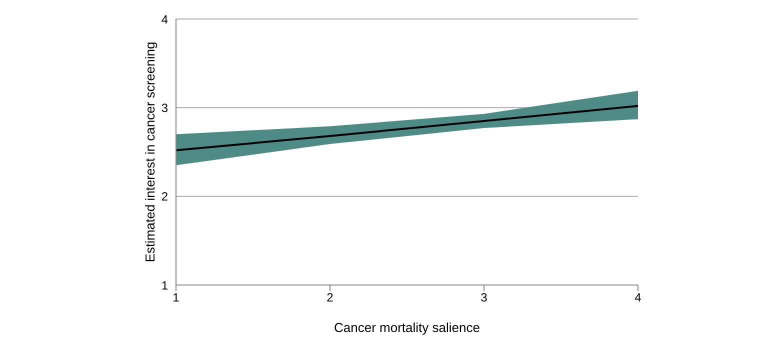 The width and height of the screenshot is (780, 348). What do you see at coordinates (164, 197) in the screenshot?
I see `y-tick-label: 2` at bounding box center [164, 197].